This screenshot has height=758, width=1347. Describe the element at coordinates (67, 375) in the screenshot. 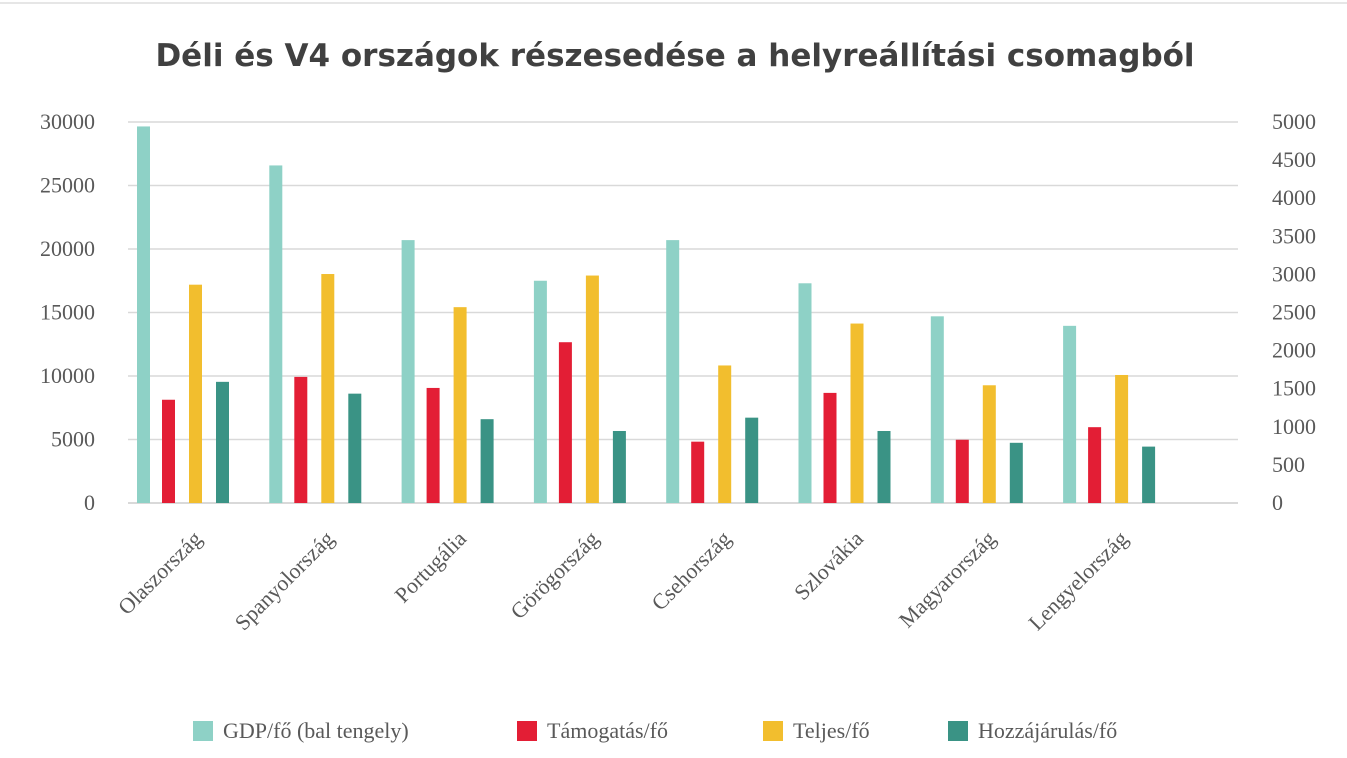

I see `left-tick-label: 10000` at that location.